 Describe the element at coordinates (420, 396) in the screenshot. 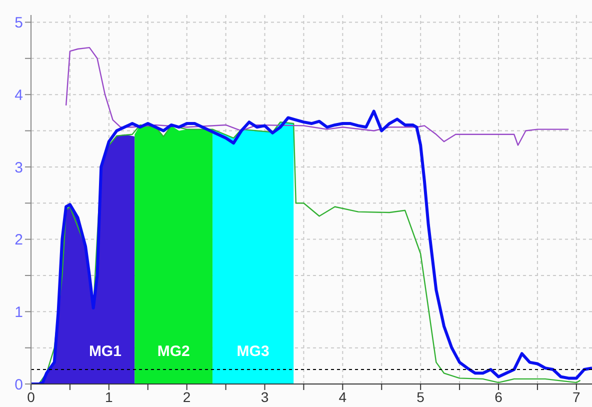

I see `x-tick-label: 5` at that location.